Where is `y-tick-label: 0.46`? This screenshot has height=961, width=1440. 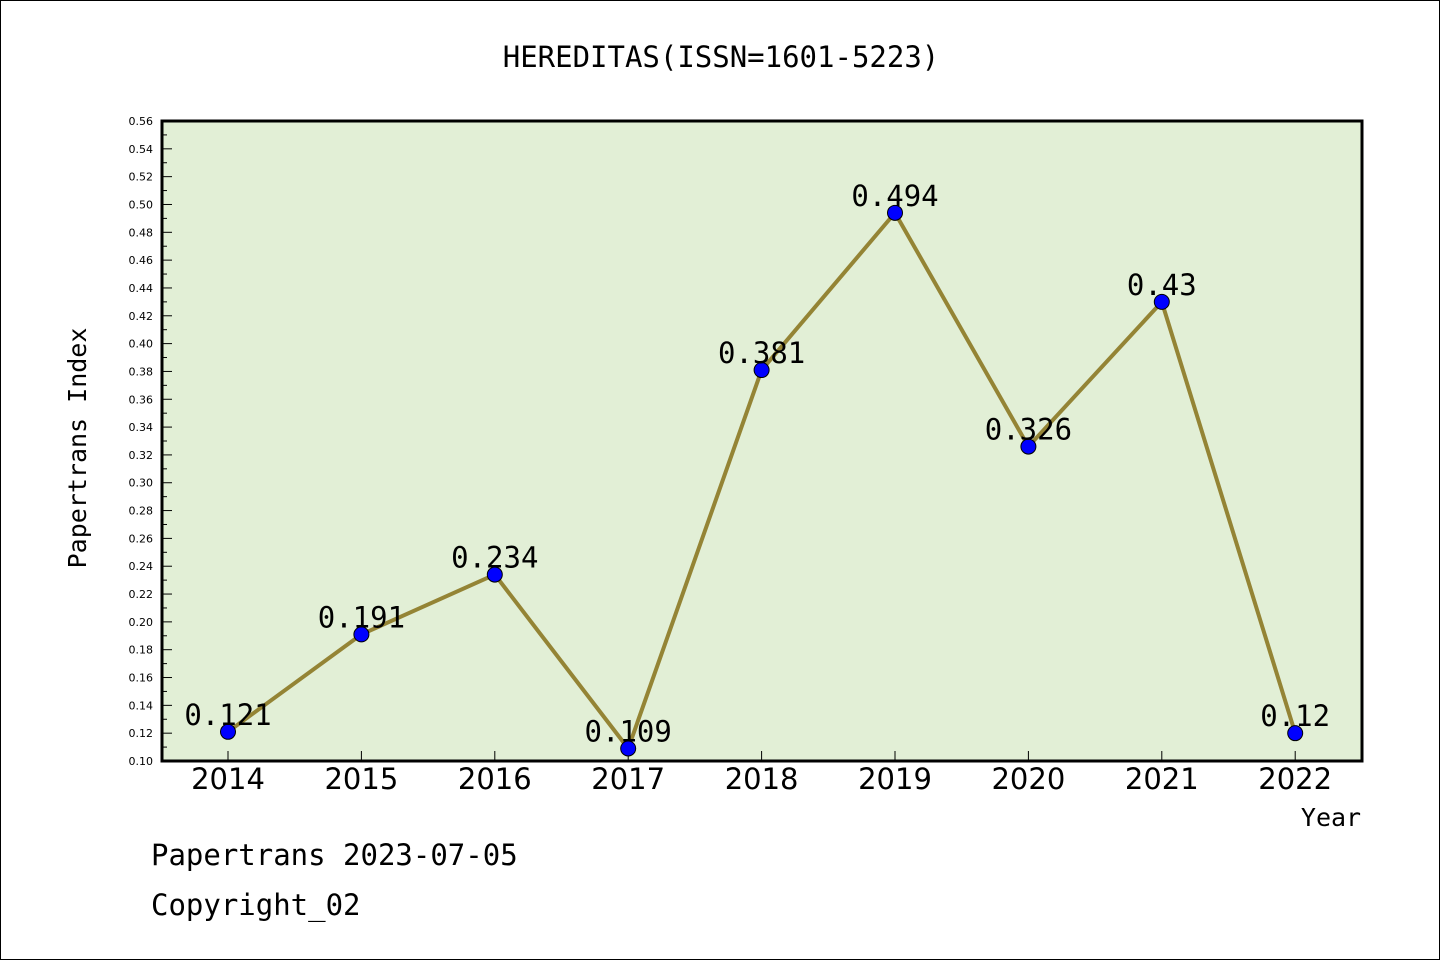 y-tick-label: 0.46 is located at coordinates (141, 260).